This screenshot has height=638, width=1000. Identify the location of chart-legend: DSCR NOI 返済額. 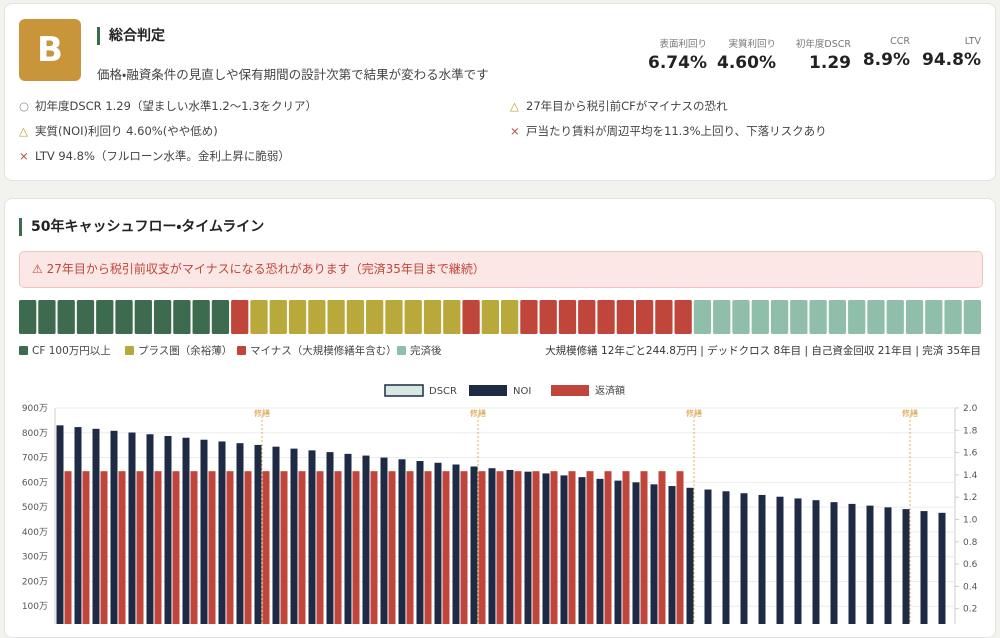
(504, 390).